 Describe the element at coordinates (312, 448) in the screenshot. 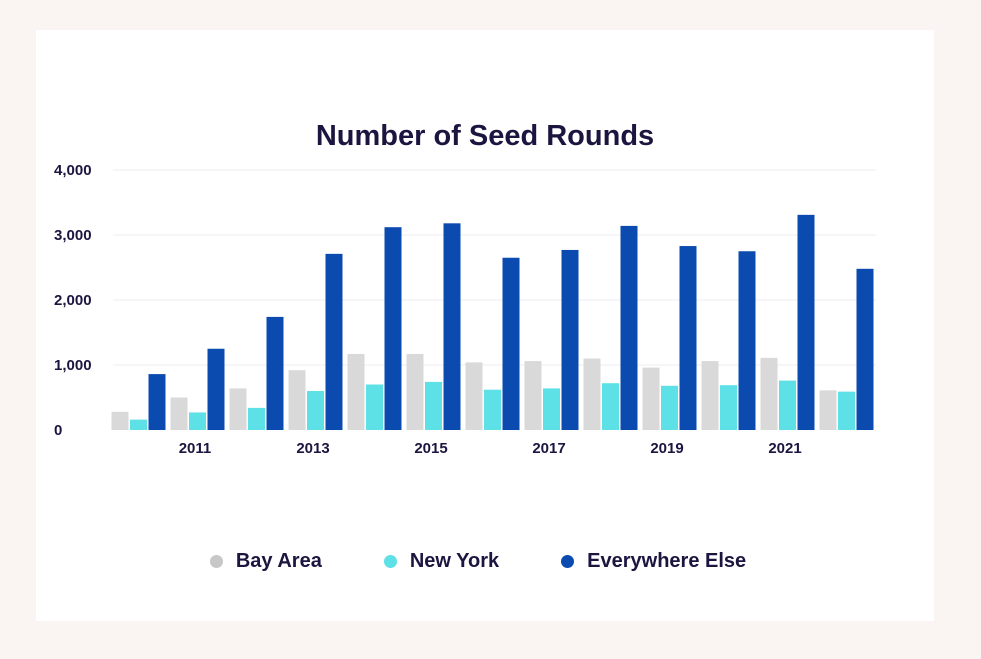

I see `x-tick-label: 2013` at that location.